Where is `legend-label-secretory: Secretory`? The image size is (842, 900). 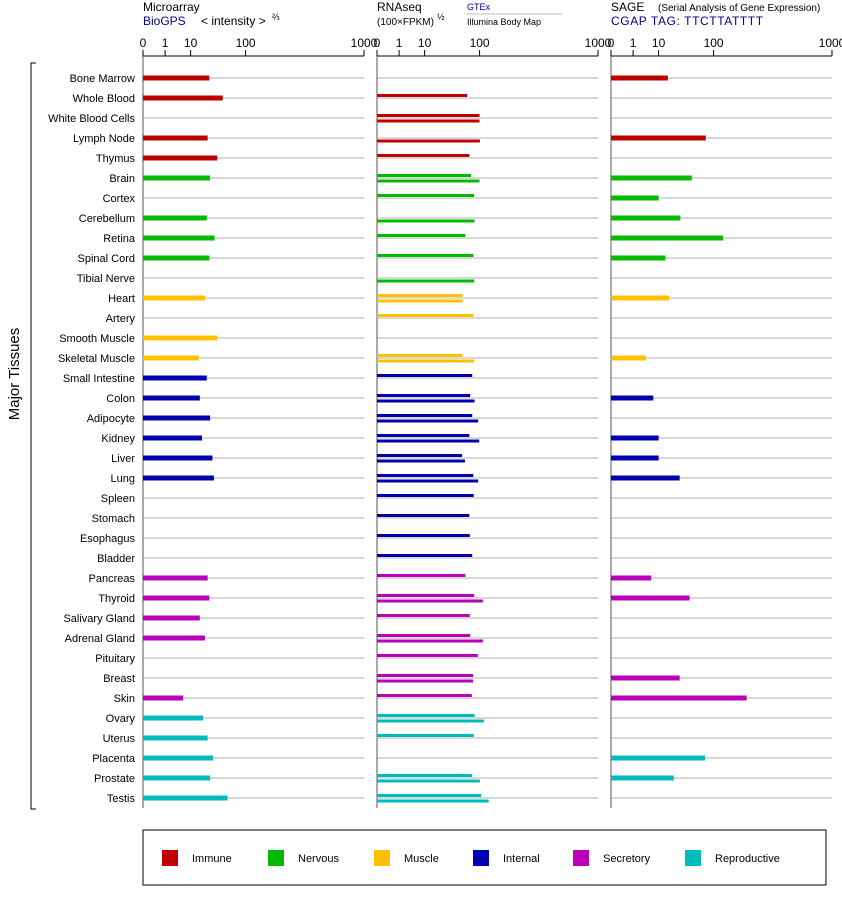 legend-label-secretory: Secretory is located at coordinates (627, 859).